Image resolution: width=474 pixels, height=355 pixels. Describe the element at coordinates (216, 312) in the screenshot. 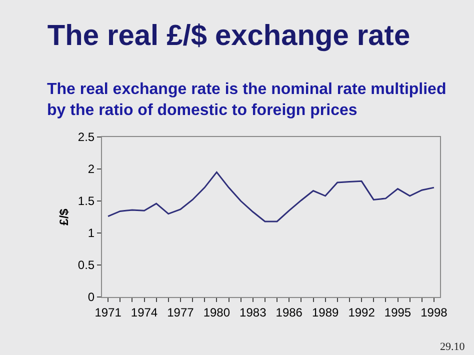

I see `x-tick-label: 1980` at that location.